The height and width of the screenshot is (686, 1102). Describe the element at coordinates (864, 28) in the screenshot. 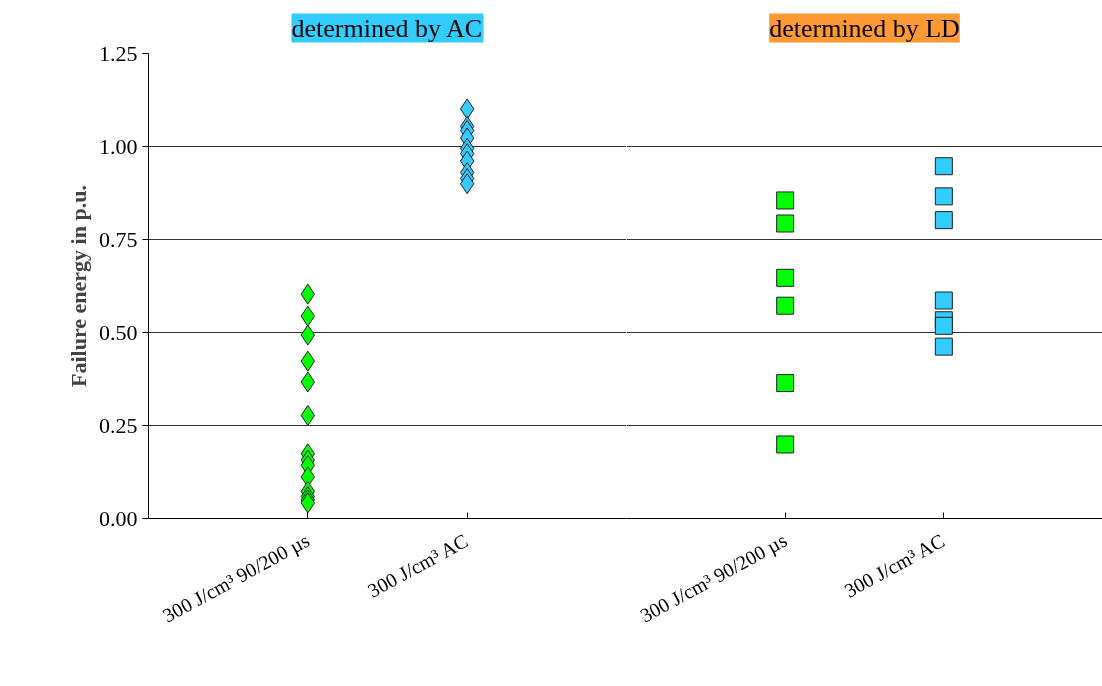

I see `chart-title: determined by LD` at that location.